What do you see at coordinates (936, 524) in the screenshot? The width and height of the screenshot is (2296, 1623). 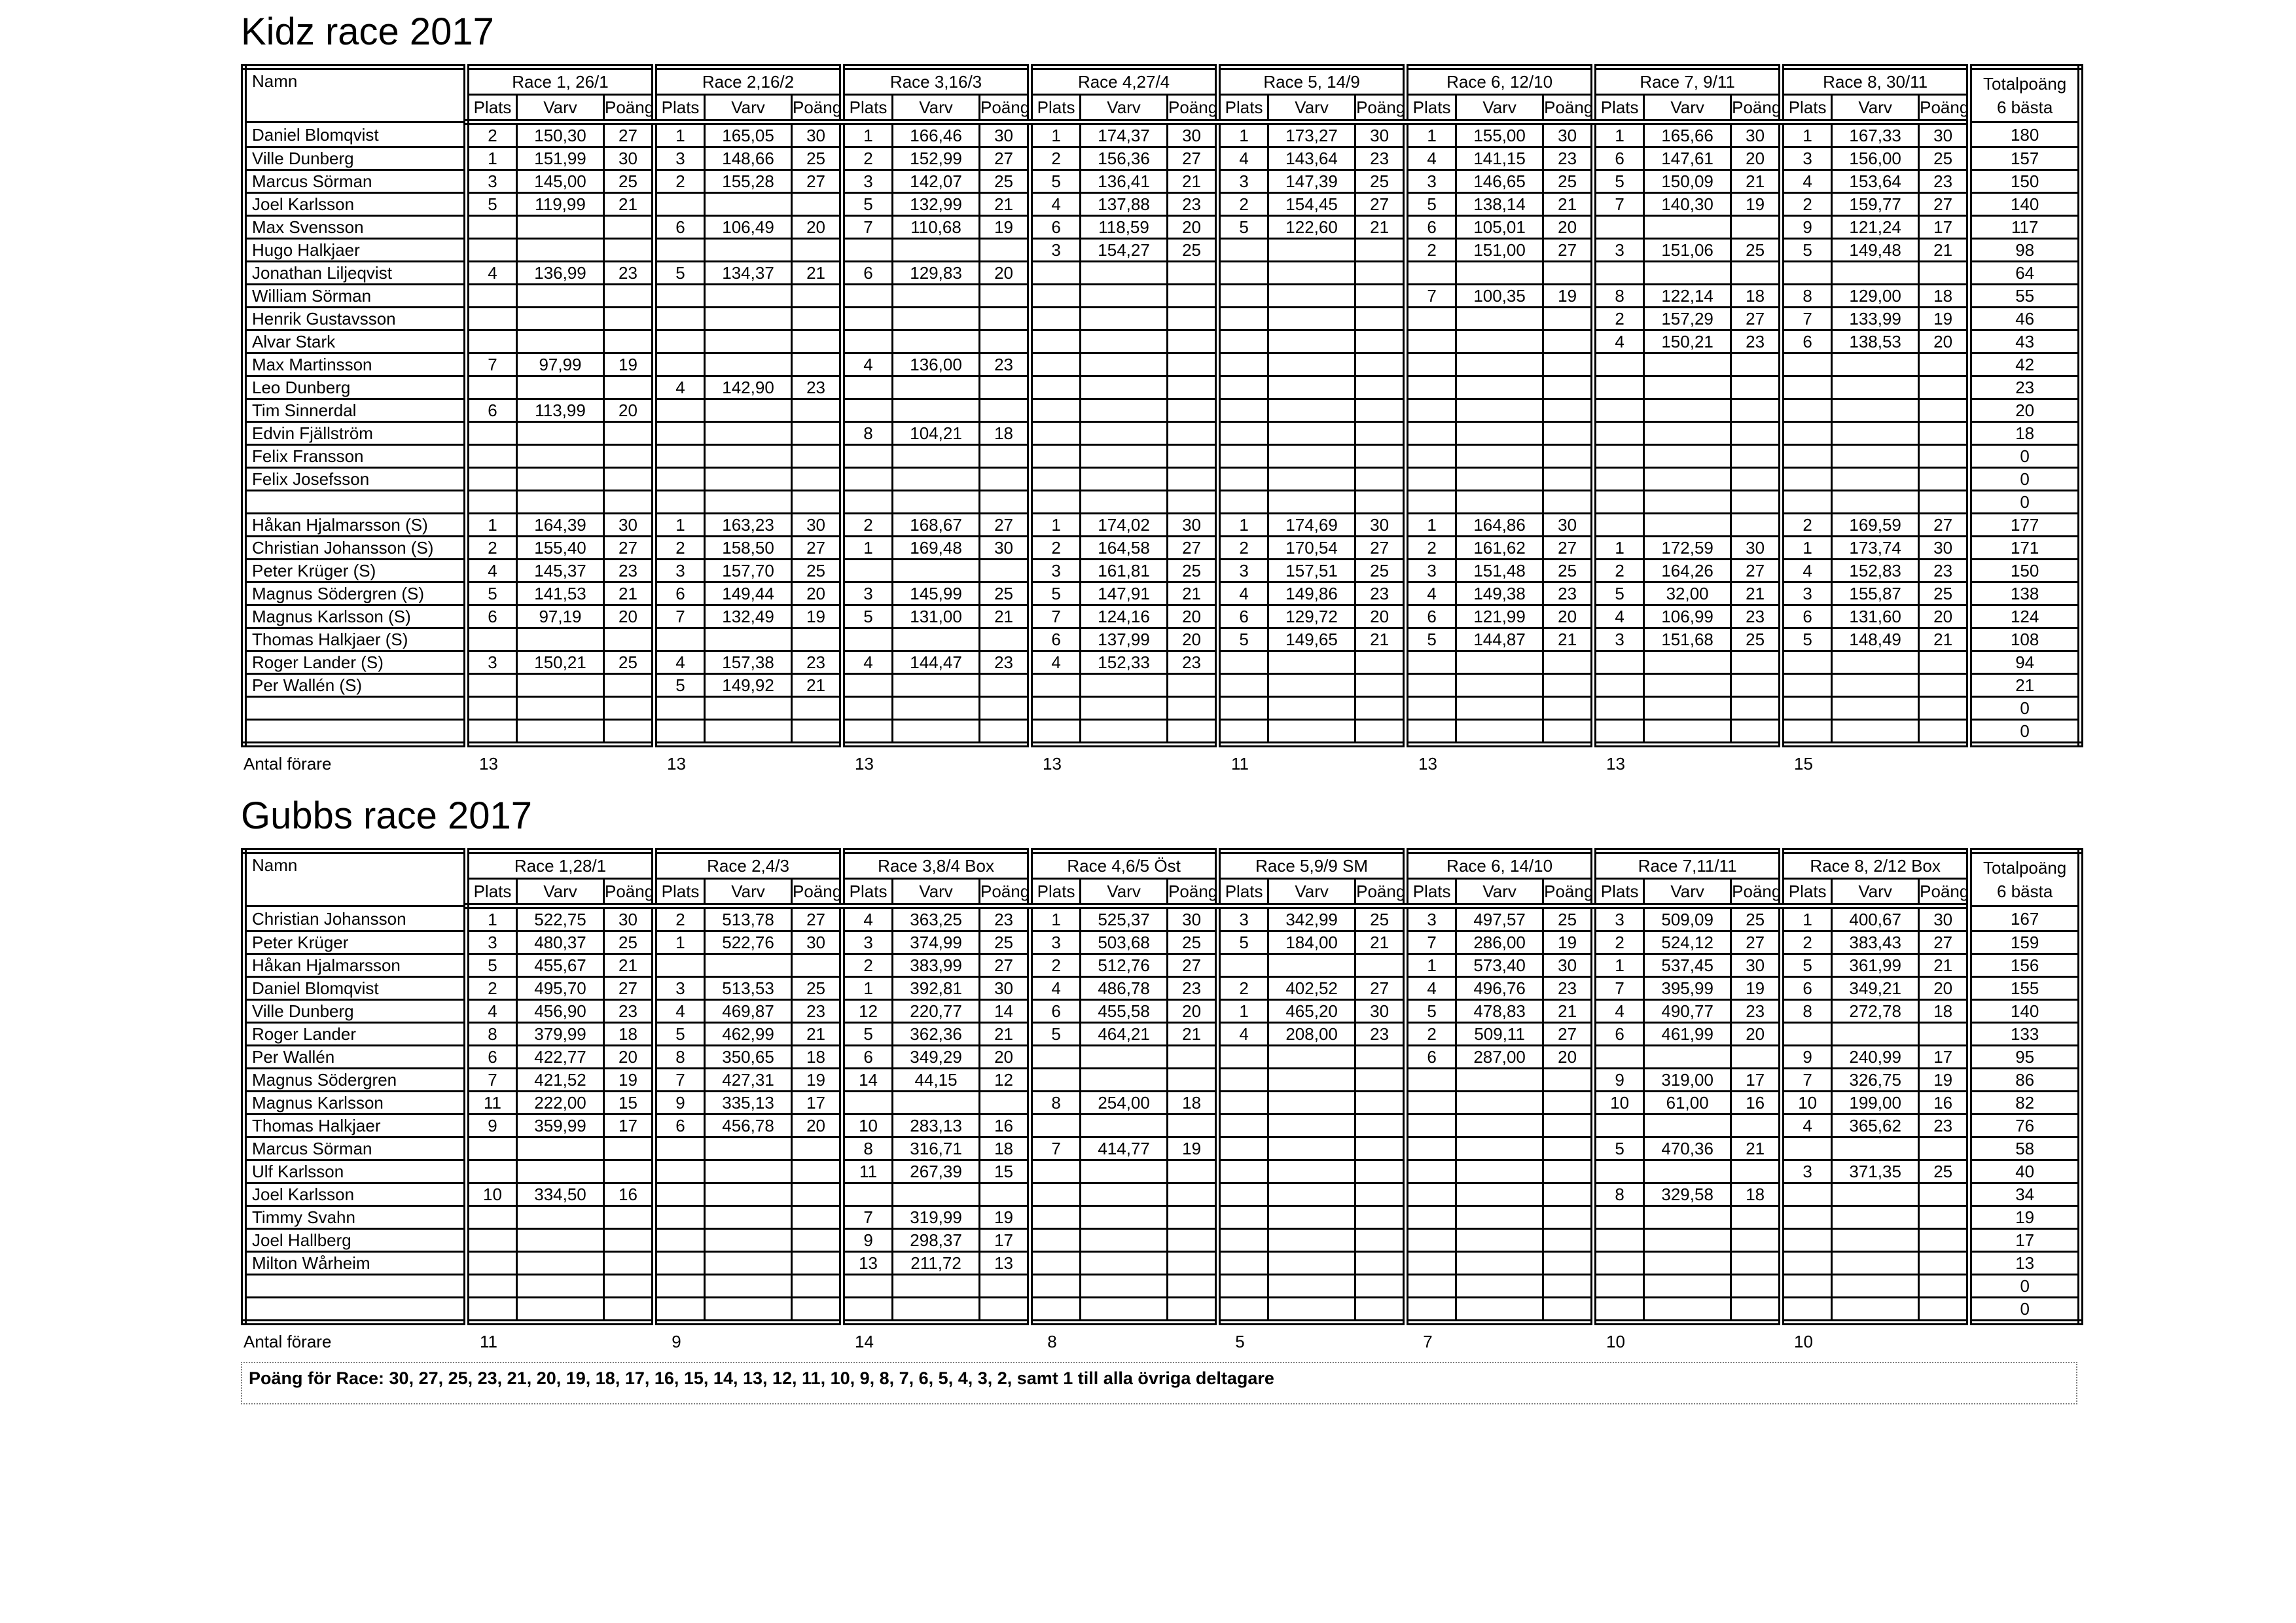 I see `varv-cell: 168,67` at bounding box center [936, 524].